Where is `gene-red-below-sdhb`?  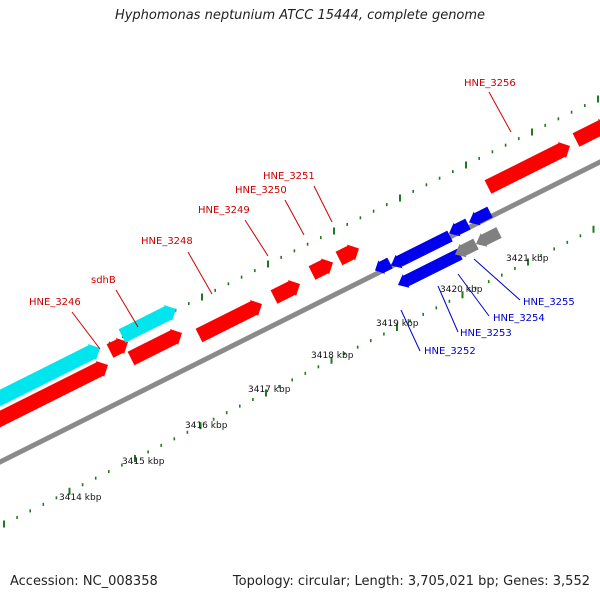
gene-red-below-sdhb is located at coordinates (154, 347).